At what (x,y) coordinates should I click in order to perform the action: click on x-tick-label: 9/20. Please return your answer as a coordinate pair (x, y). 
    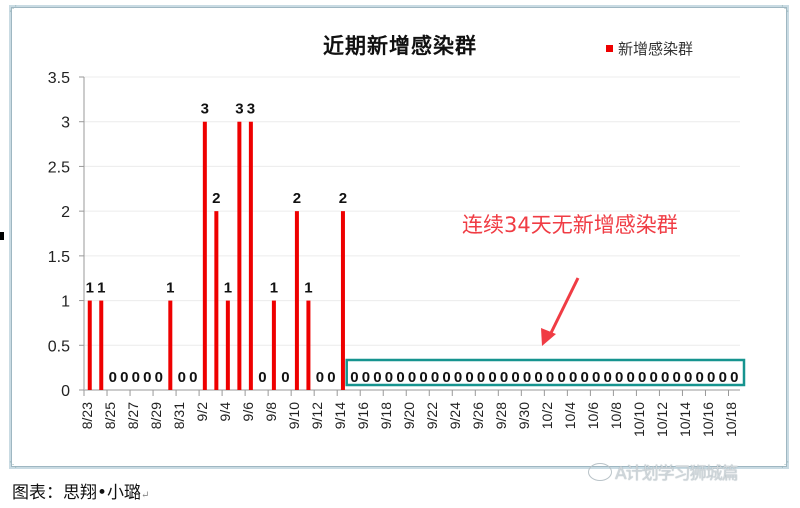
    Looking at the image, I should click on (409, 415).